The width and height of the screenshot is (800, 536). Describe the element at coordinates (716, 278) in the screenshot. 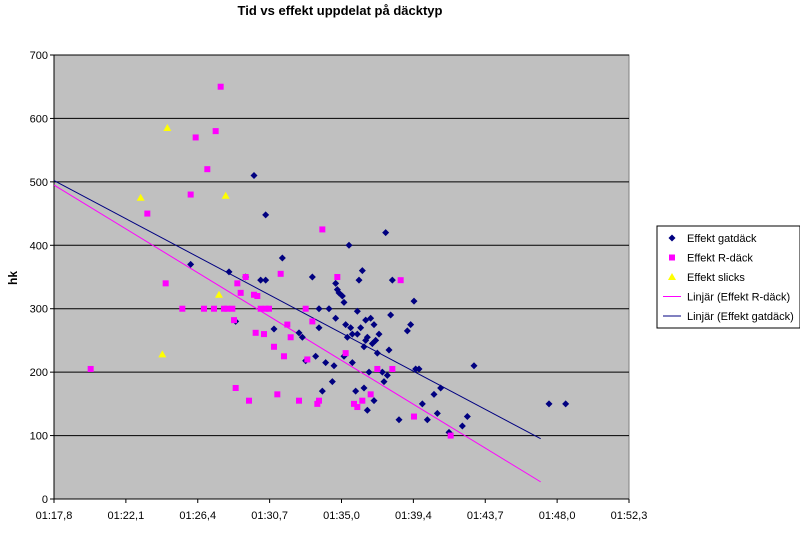

I see `legend-label-2: Effekt slicks` at that location.